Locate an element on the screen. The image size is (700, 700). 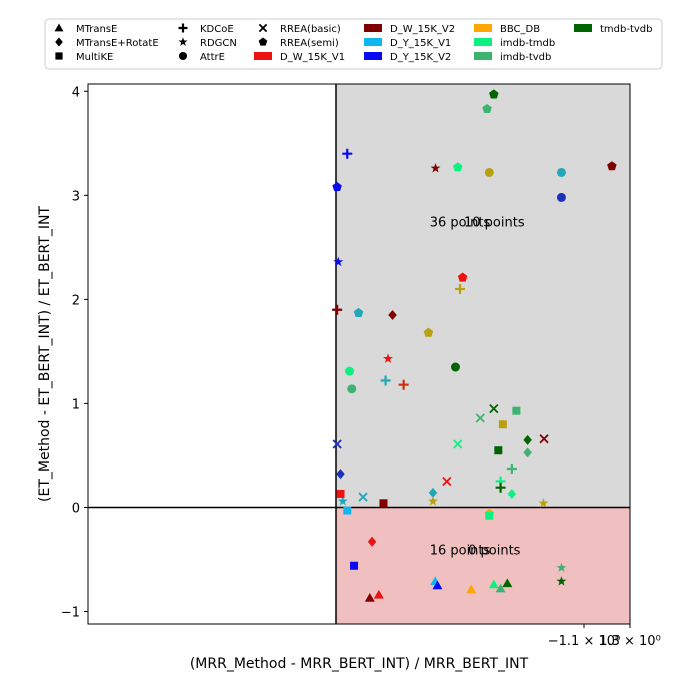
legend-label: MultiKE is located at coordinates (94, 57).